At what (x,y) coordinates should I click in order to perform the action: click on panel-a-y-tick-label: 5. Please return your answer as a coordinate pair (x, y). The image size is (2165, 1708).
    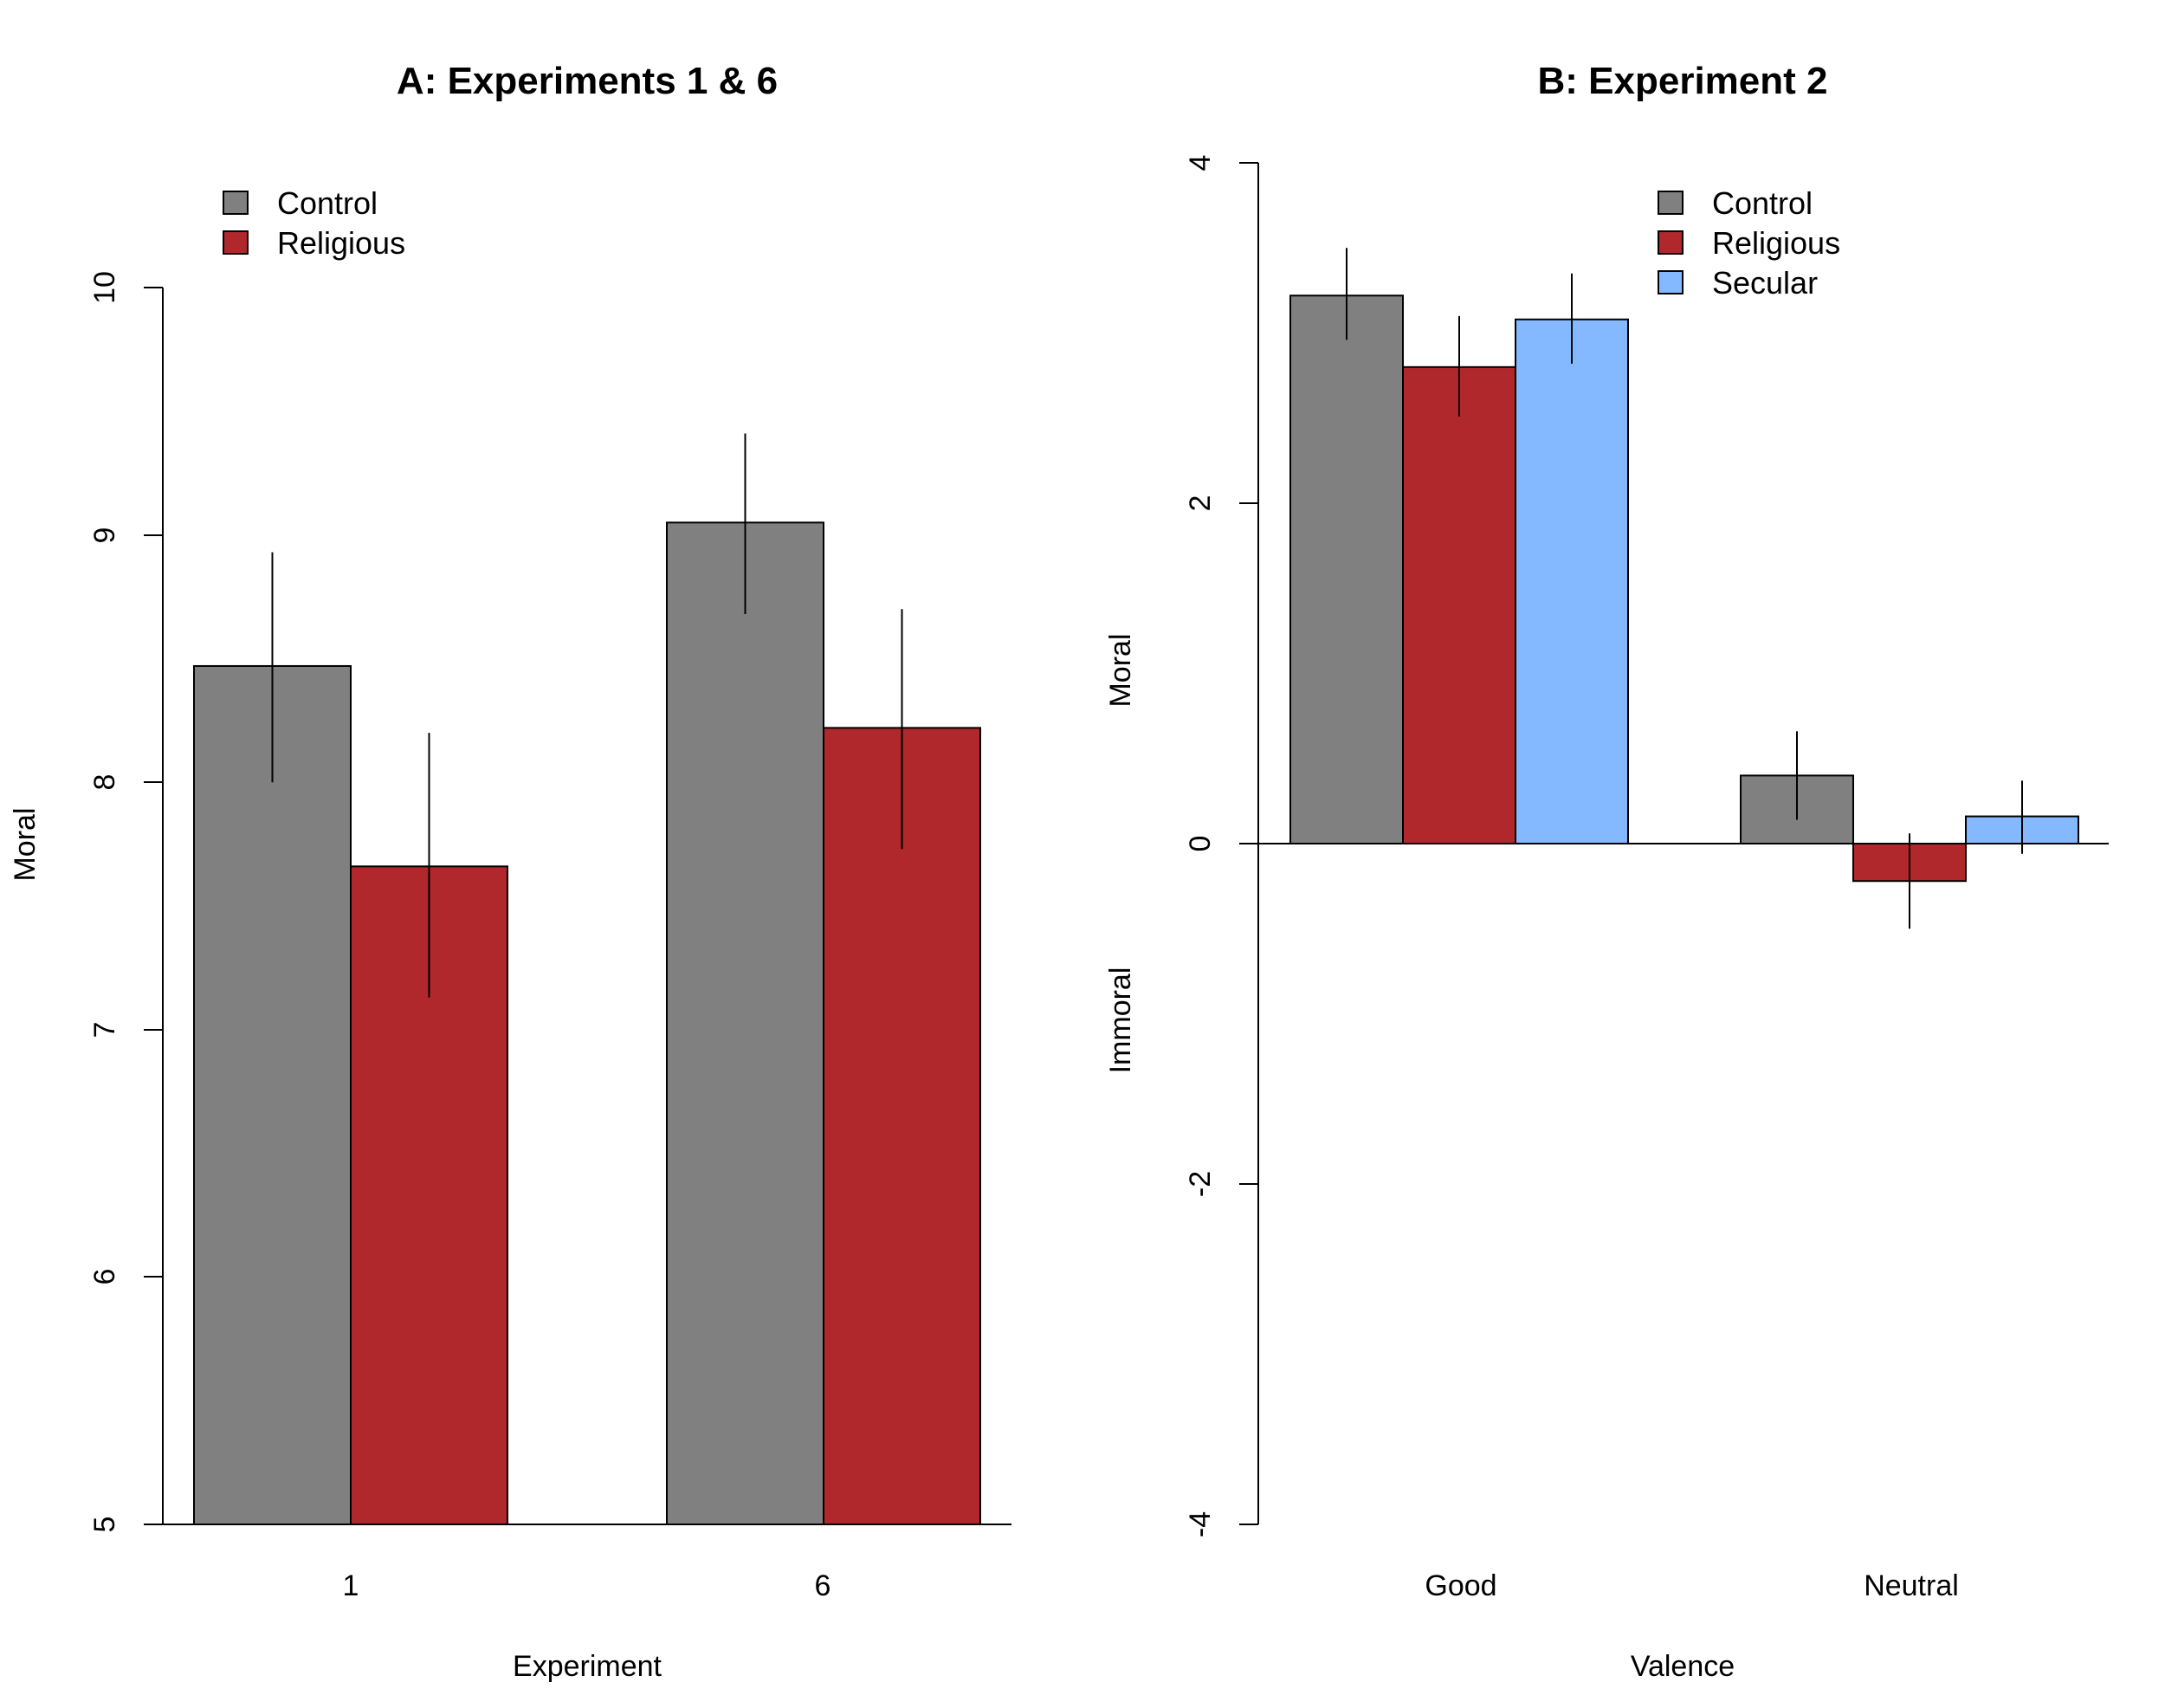
    Looking at the image, I should click on (104, 1525).